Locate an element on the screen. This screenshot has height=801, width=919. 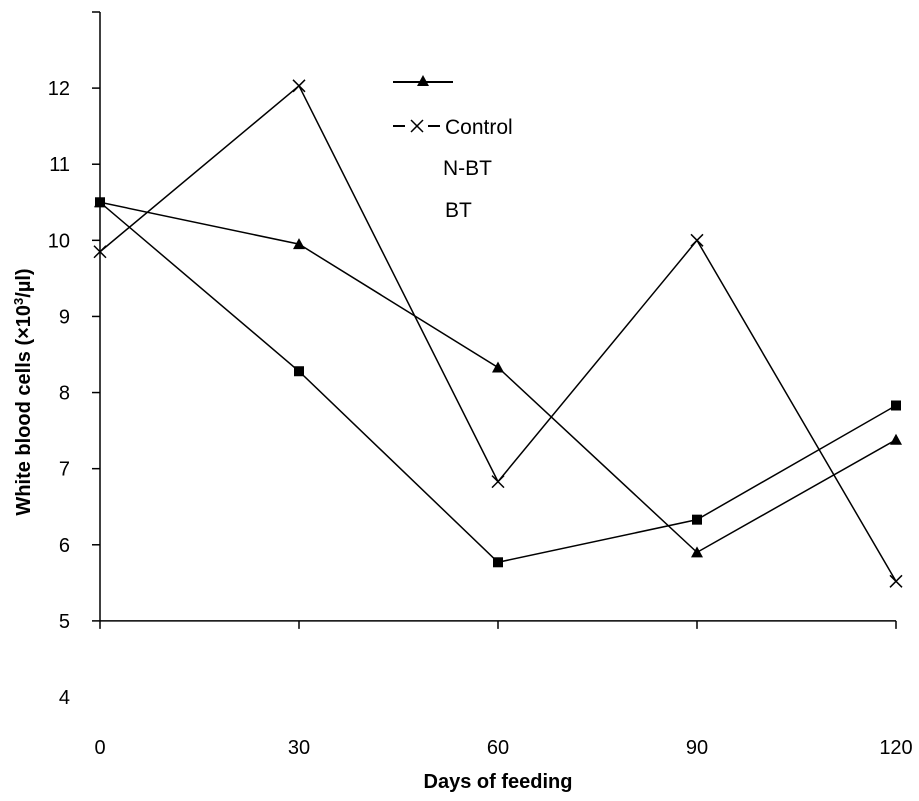
y-axis-title: White blood cells (×103/µl) is located at coordinates (23, 391).